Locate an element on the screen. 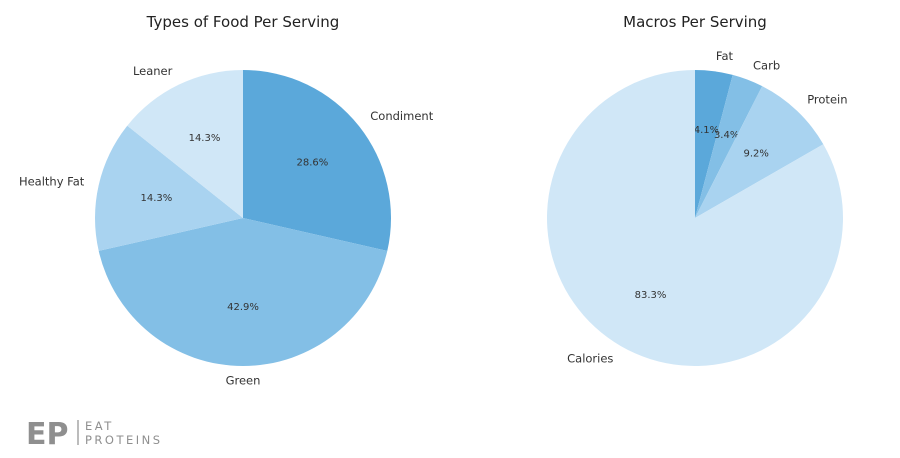  slice-label-fat: Fat is located at coordinates (725, 56).